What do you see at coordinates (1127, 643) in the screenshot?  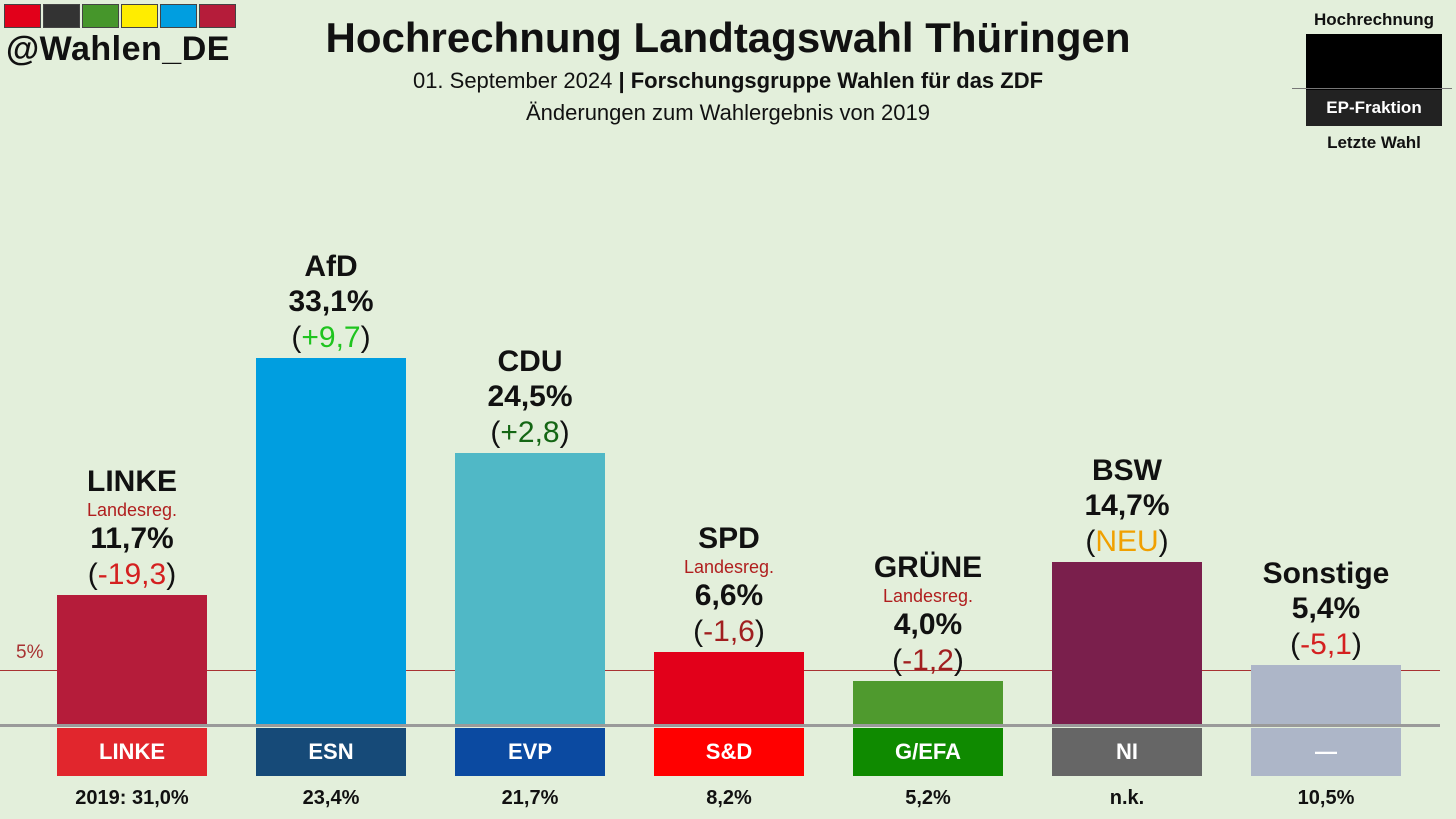 I see `bar-bsw` at bounding box center [1127, 643].